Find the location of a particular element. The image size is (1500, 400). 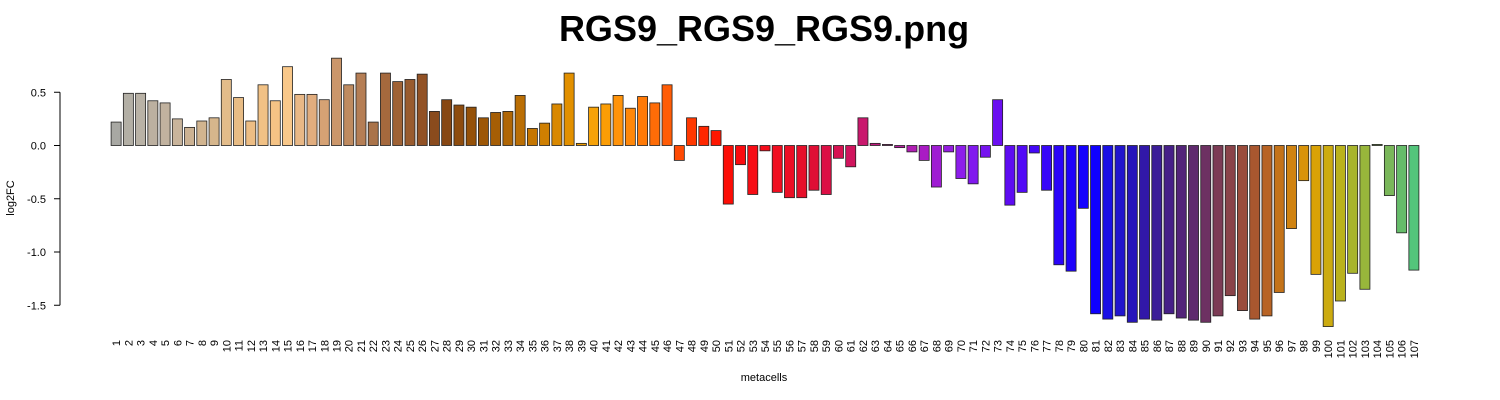

x-tick-label: 24 is located at coordinates (399, 346).